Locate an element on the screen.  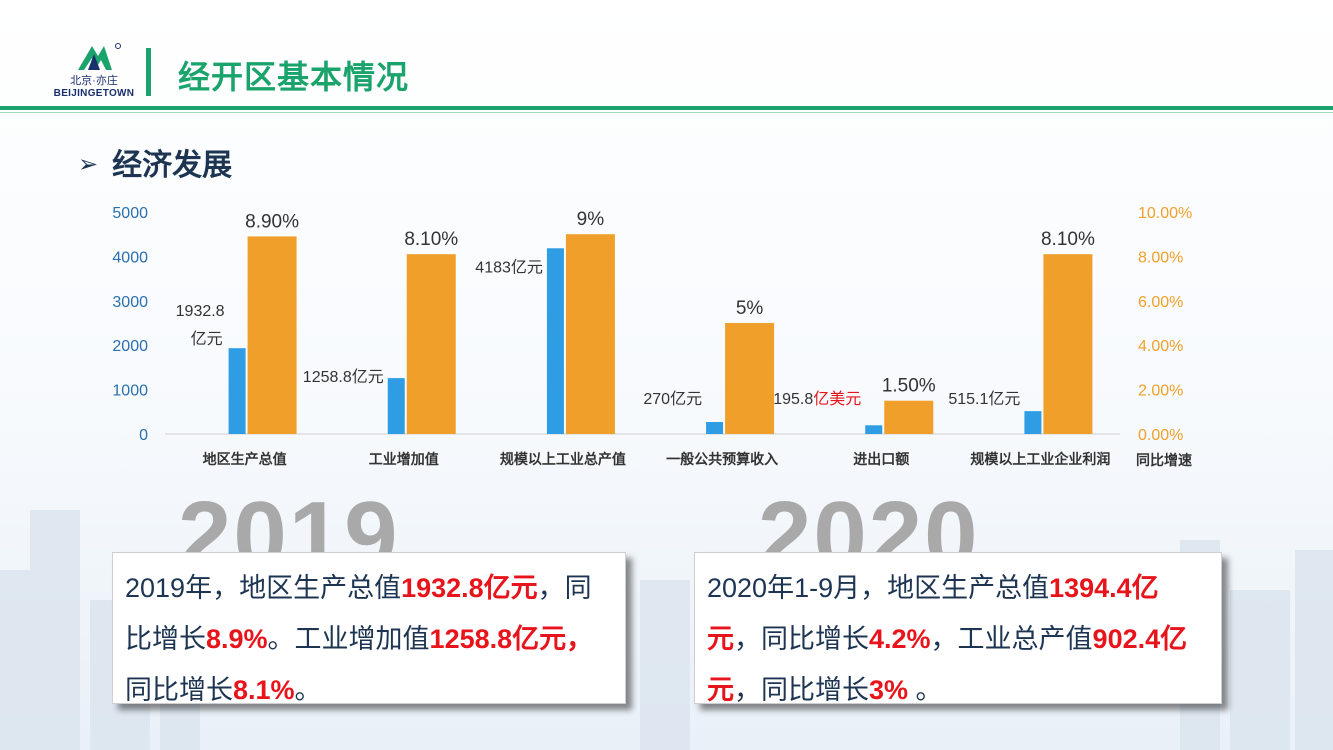
value-label-unit: 亿元 is located at coordinates (207, 339).